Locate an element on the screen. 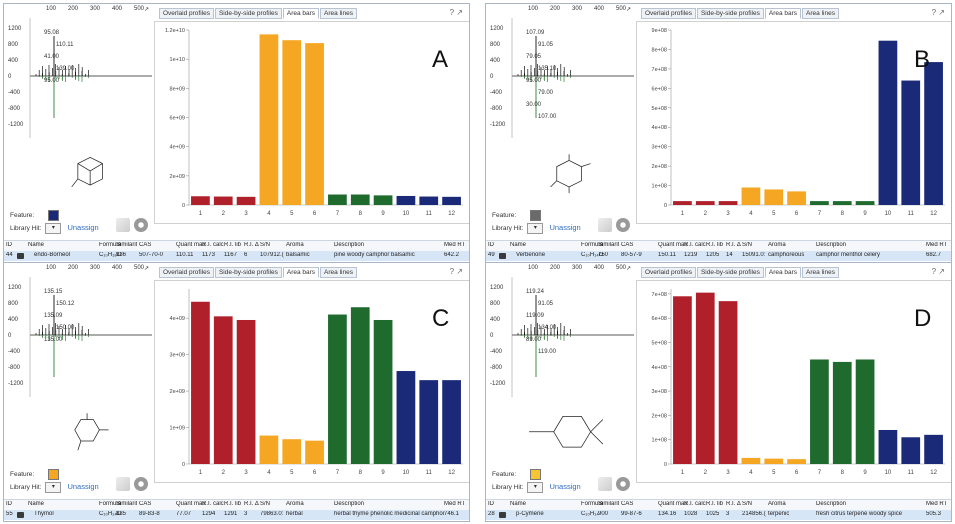  tab-area-bars: Area bars is located at coordinates (301, 272).